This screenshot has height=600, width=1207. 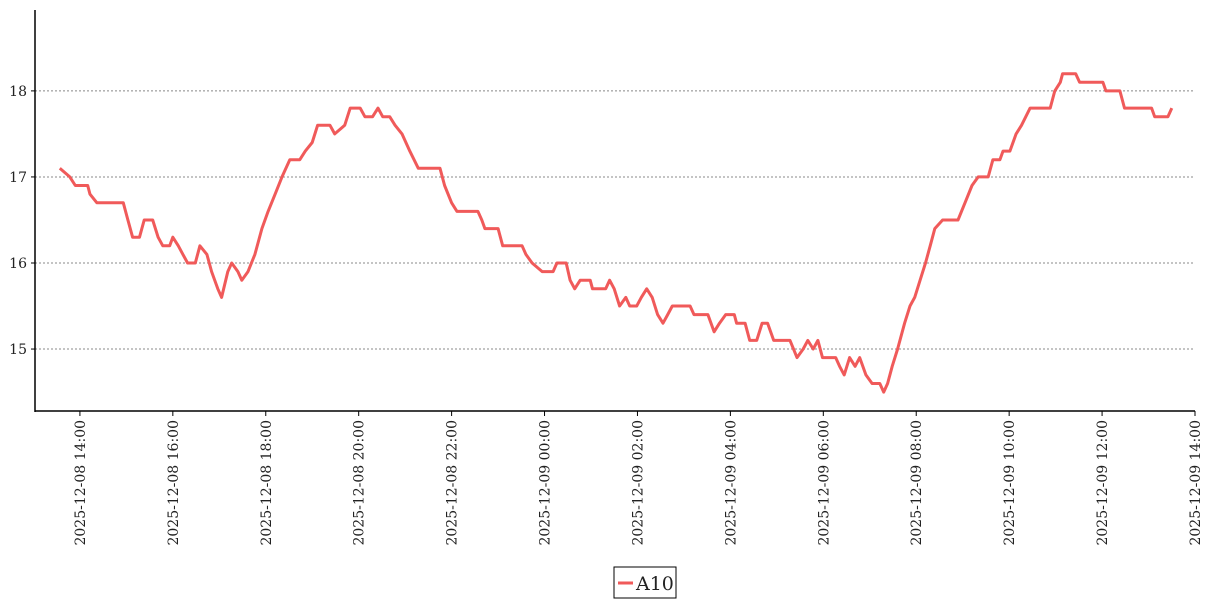 I want to click on x-tick-label: 2025-12-09 14:00, so click(x=1196, y=483).